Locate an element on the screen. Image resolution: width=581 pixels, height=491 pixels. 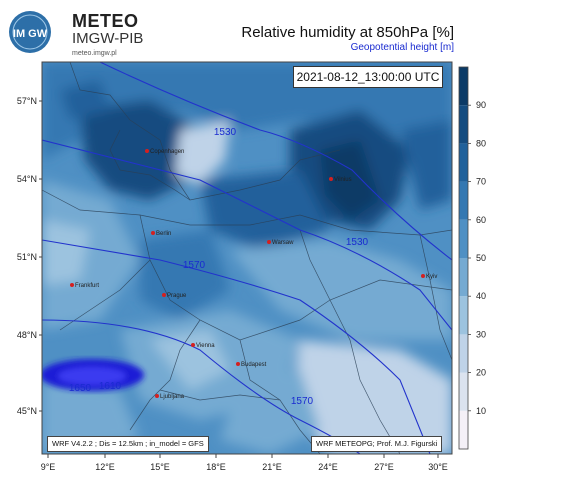
lat-label: 57°N is located at coordinates (27, 101).